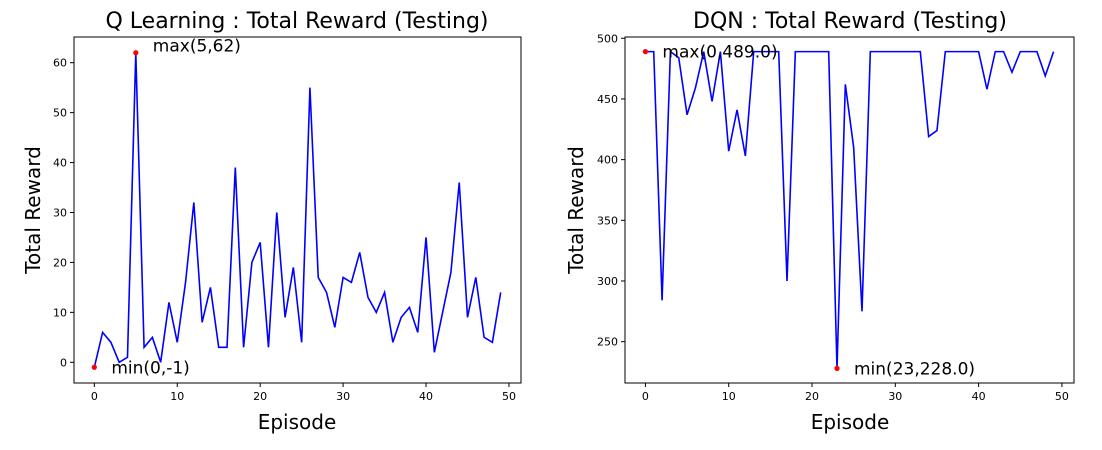 Image resolution: width=1102 pixels, height=450 pixels. What do you see at coordinates (607, 342) in the screenshot?
I see `y-tick-label: 250` at bounding box center [607, 342].